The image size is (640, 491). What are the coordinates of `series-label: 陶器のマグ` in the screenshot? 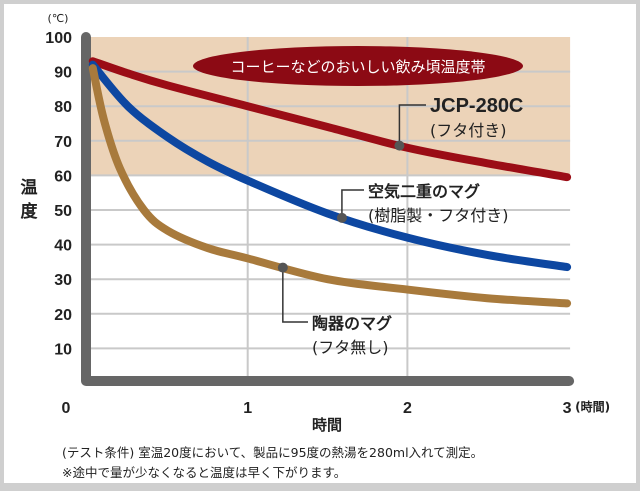 It's located at (352, 323).